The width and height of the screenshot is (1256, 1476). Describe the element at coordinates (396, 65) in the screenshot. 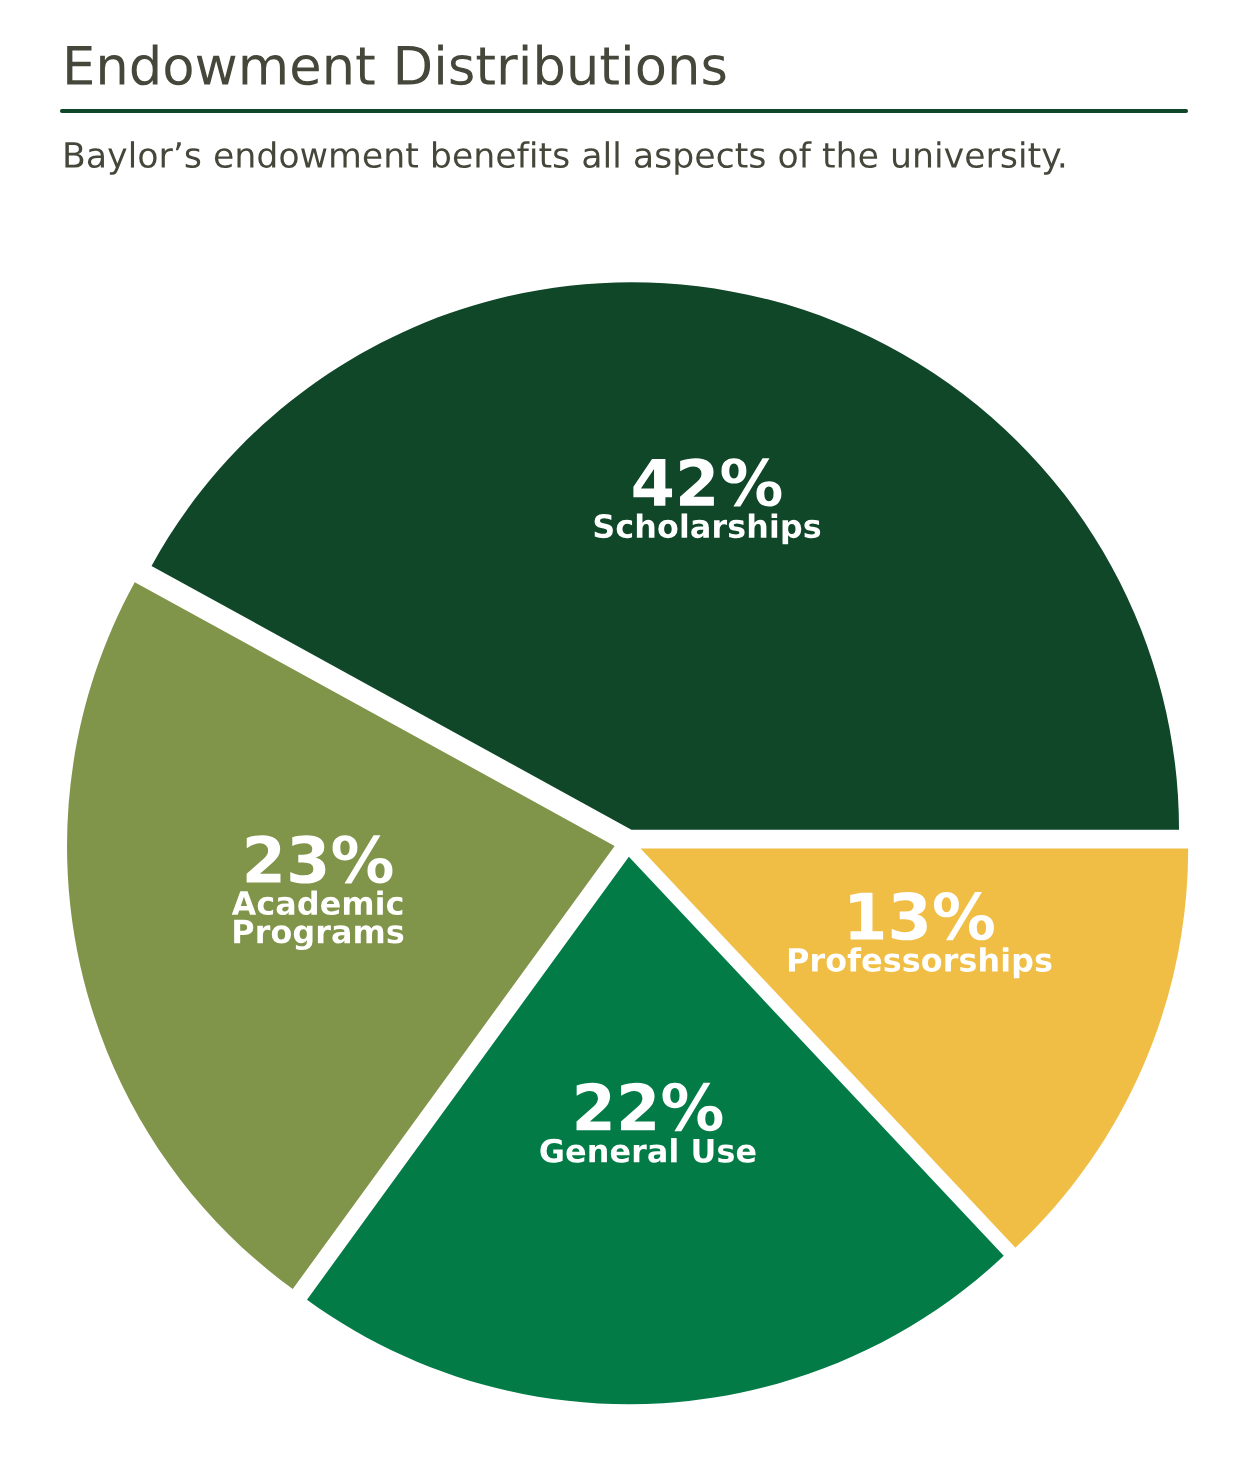

I see `chart-title: Endowment Distributions` at that location.